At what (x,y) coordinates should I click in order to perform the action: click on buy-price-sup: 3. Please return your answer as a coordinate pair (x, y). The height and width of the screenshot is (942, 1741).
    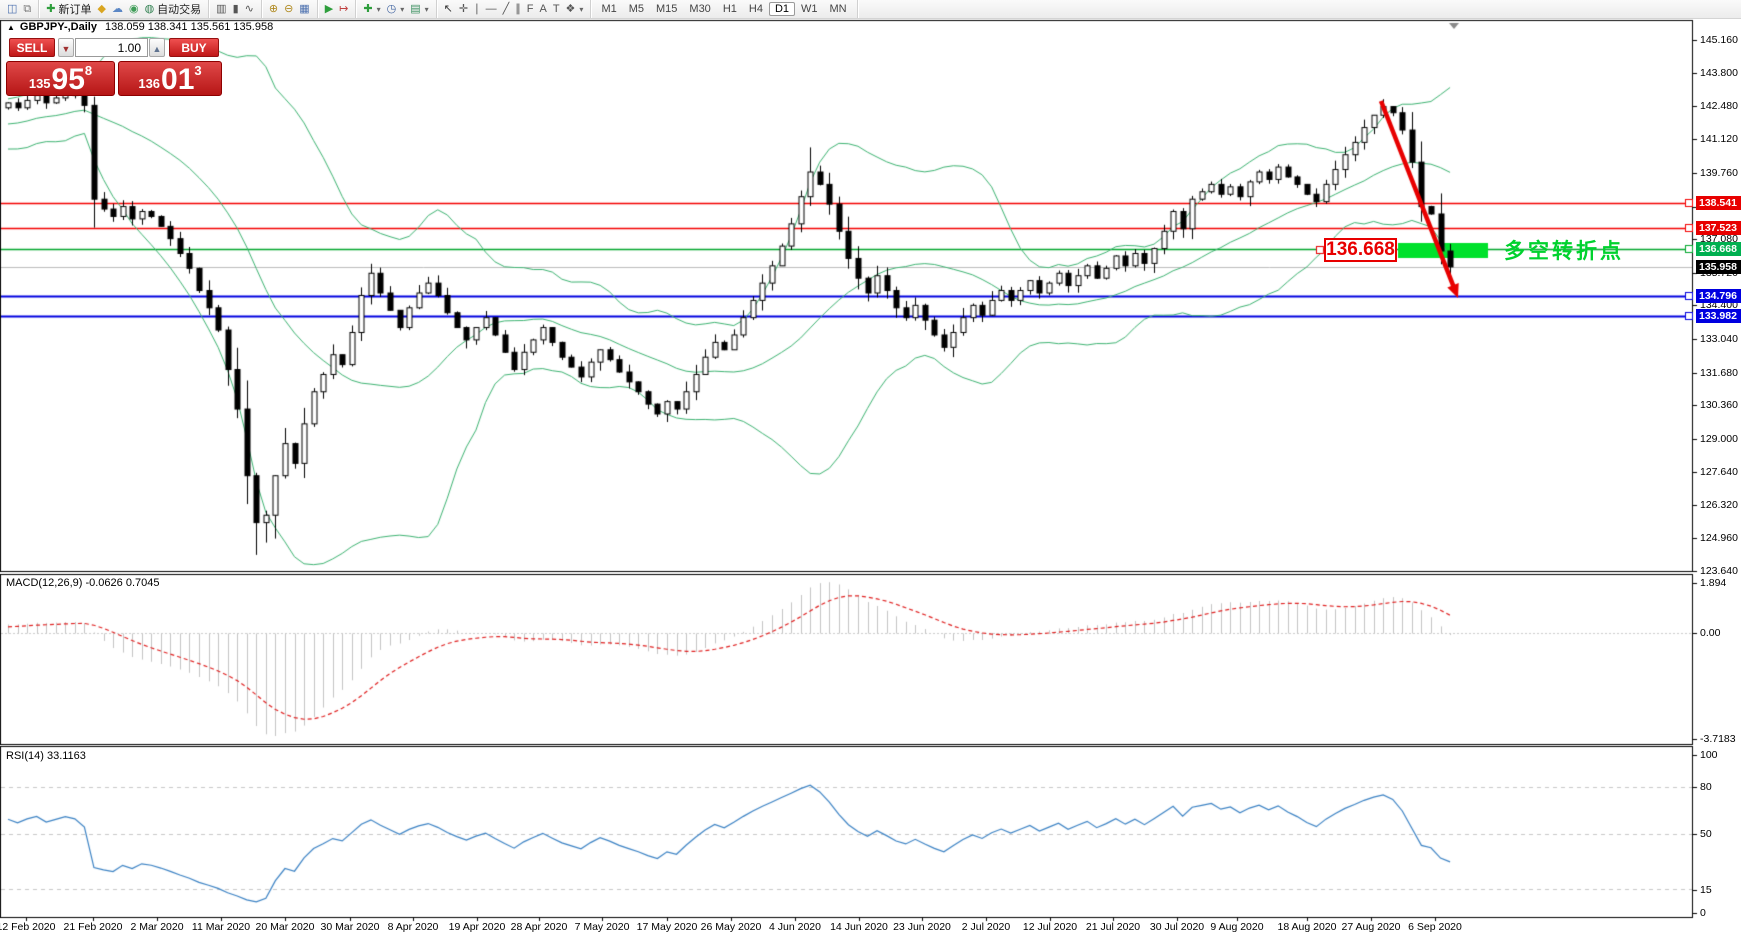
    Looking at the image, I should click on (198, 70).